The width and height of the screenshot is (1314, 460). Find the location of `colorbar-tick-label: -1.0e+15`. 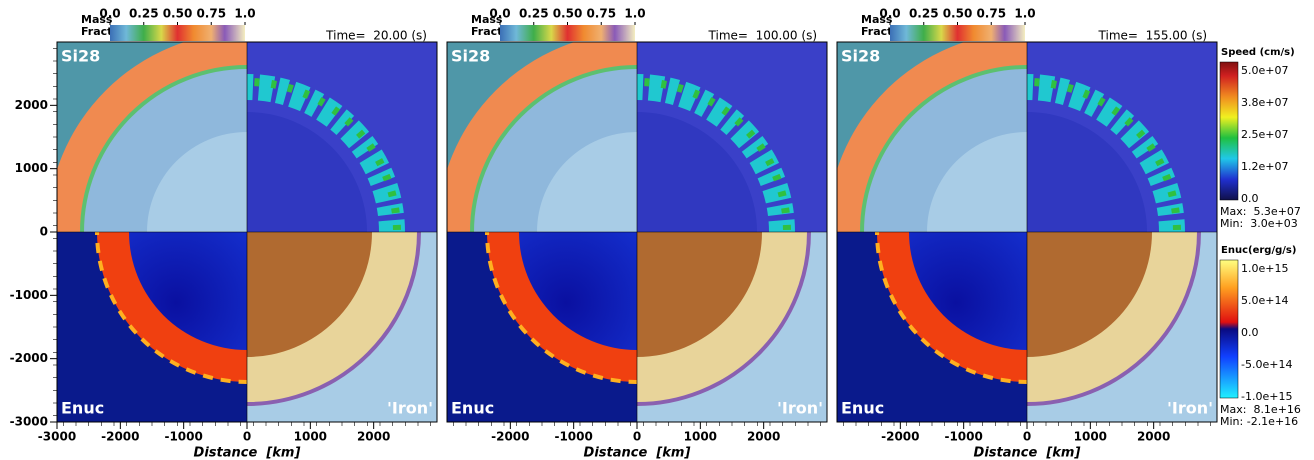

colorbar-tick-label: -1.0e+15 is located at coordinates (1266, 396).